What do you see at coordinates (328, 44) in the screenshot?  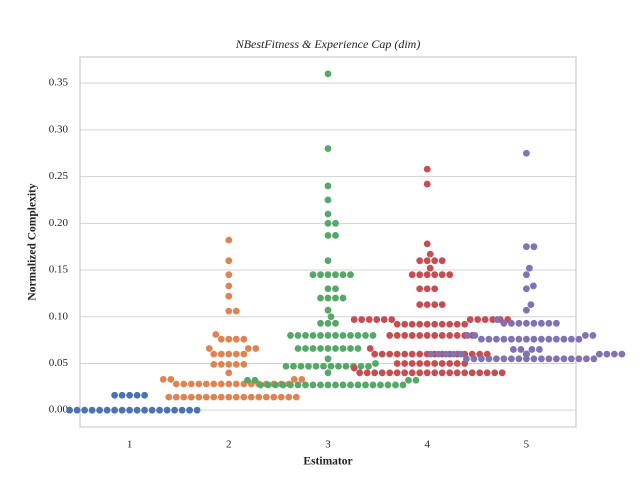 I see `chart-title: NBestFitness & Experience Cap (dim)` at bounding box center [328, 44].